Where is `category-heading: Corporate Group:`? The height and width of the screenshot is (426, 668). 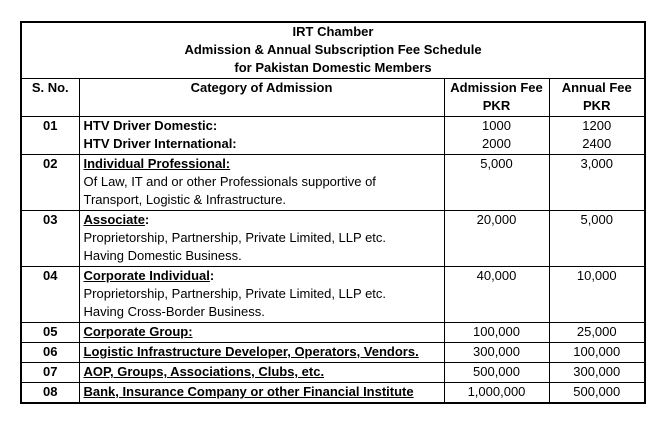 category-heading: Corporate Group: is located at coordinates (138, 331).